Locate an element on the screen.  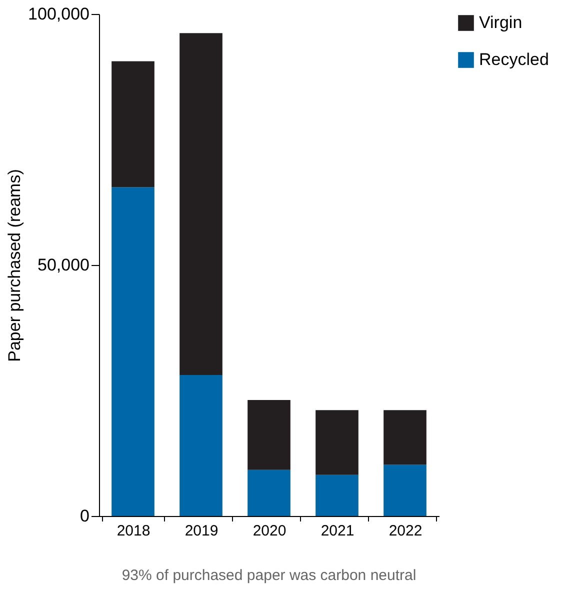
x-tick-label: 2019 is located at coordinates (201, 531).